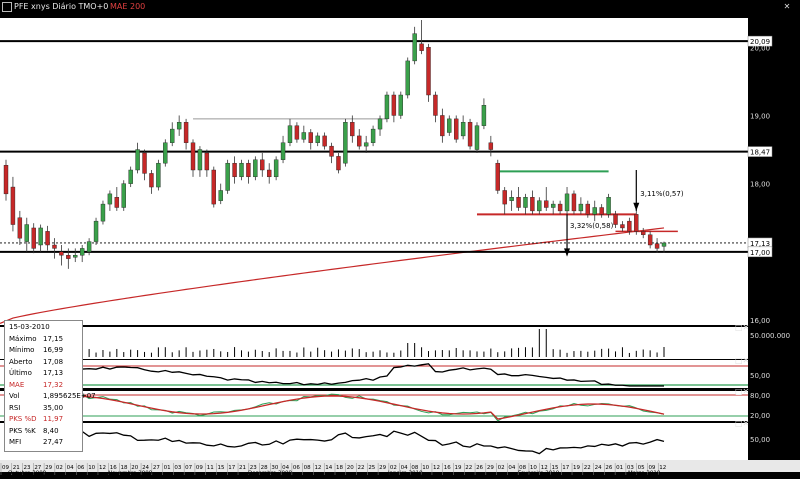  Describe the element at coordinates (567, 252) in the screenshot. I see `down-arrow-head` at that location.